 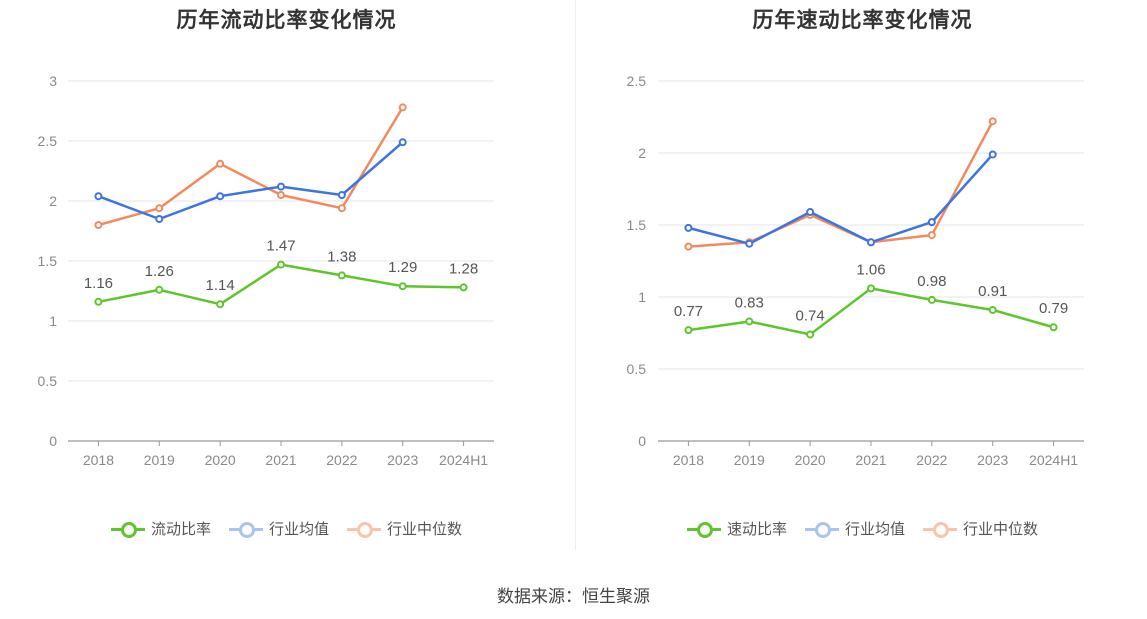 What do you see at coordinates (688, 311) in the screenshot?
I see `data-label: 0.77` at bounding box center [688, 311].